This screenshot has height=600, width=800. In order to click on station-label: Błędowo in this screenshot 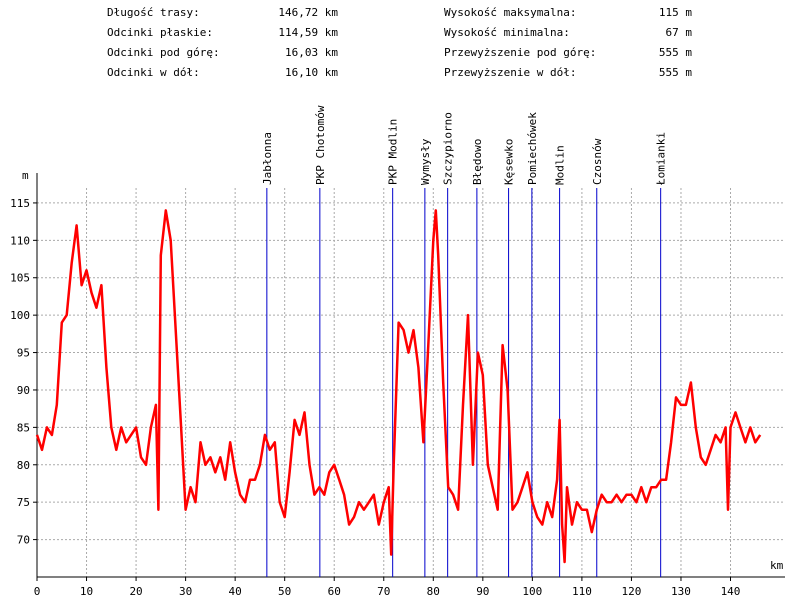, I will do `click(477, 162)`.